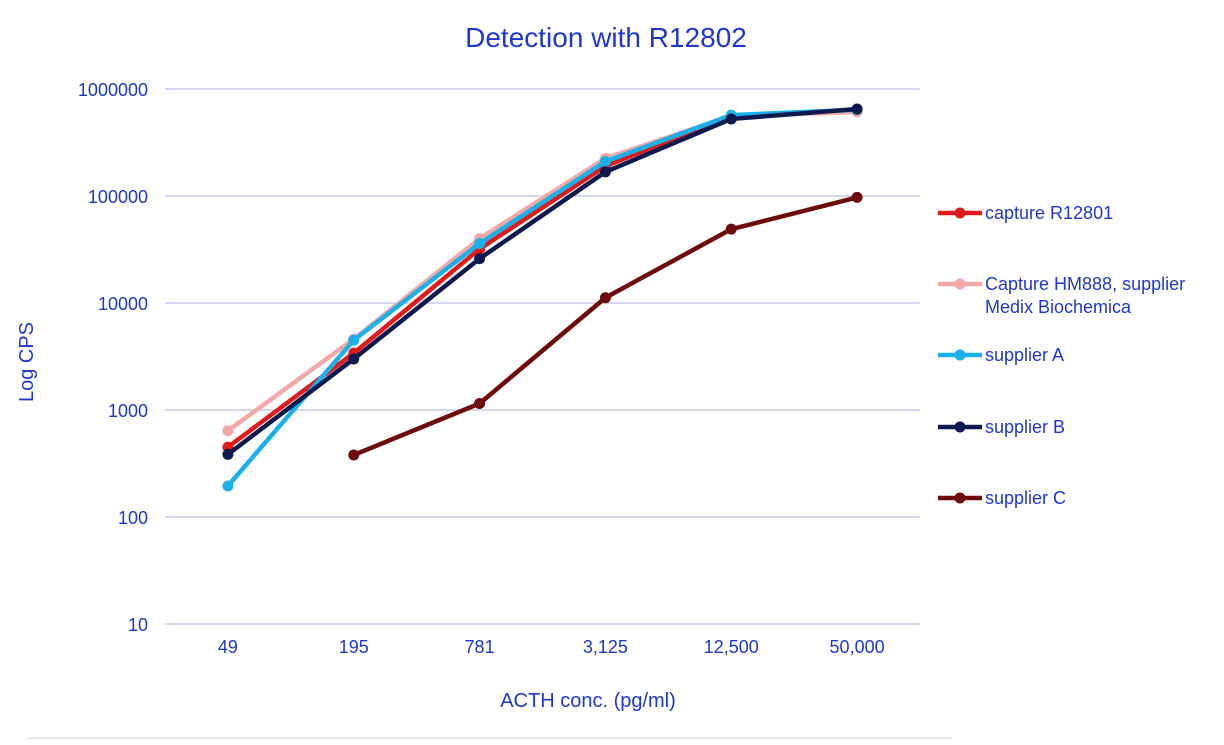  I want to click on x-tick-label: 49, so click(228, 647).